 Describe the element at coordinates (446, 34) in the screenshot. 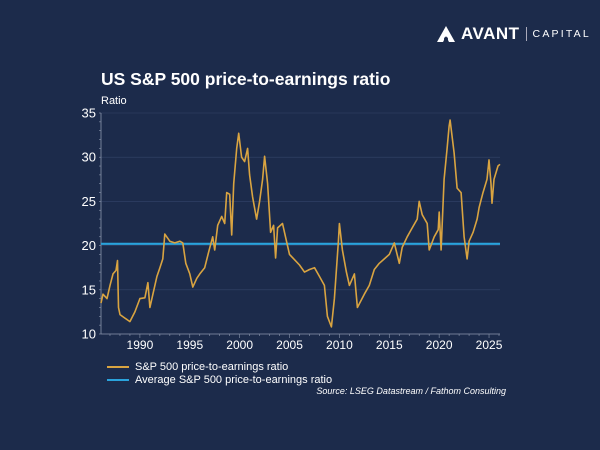

I see `avant-logo-icon` at that location.